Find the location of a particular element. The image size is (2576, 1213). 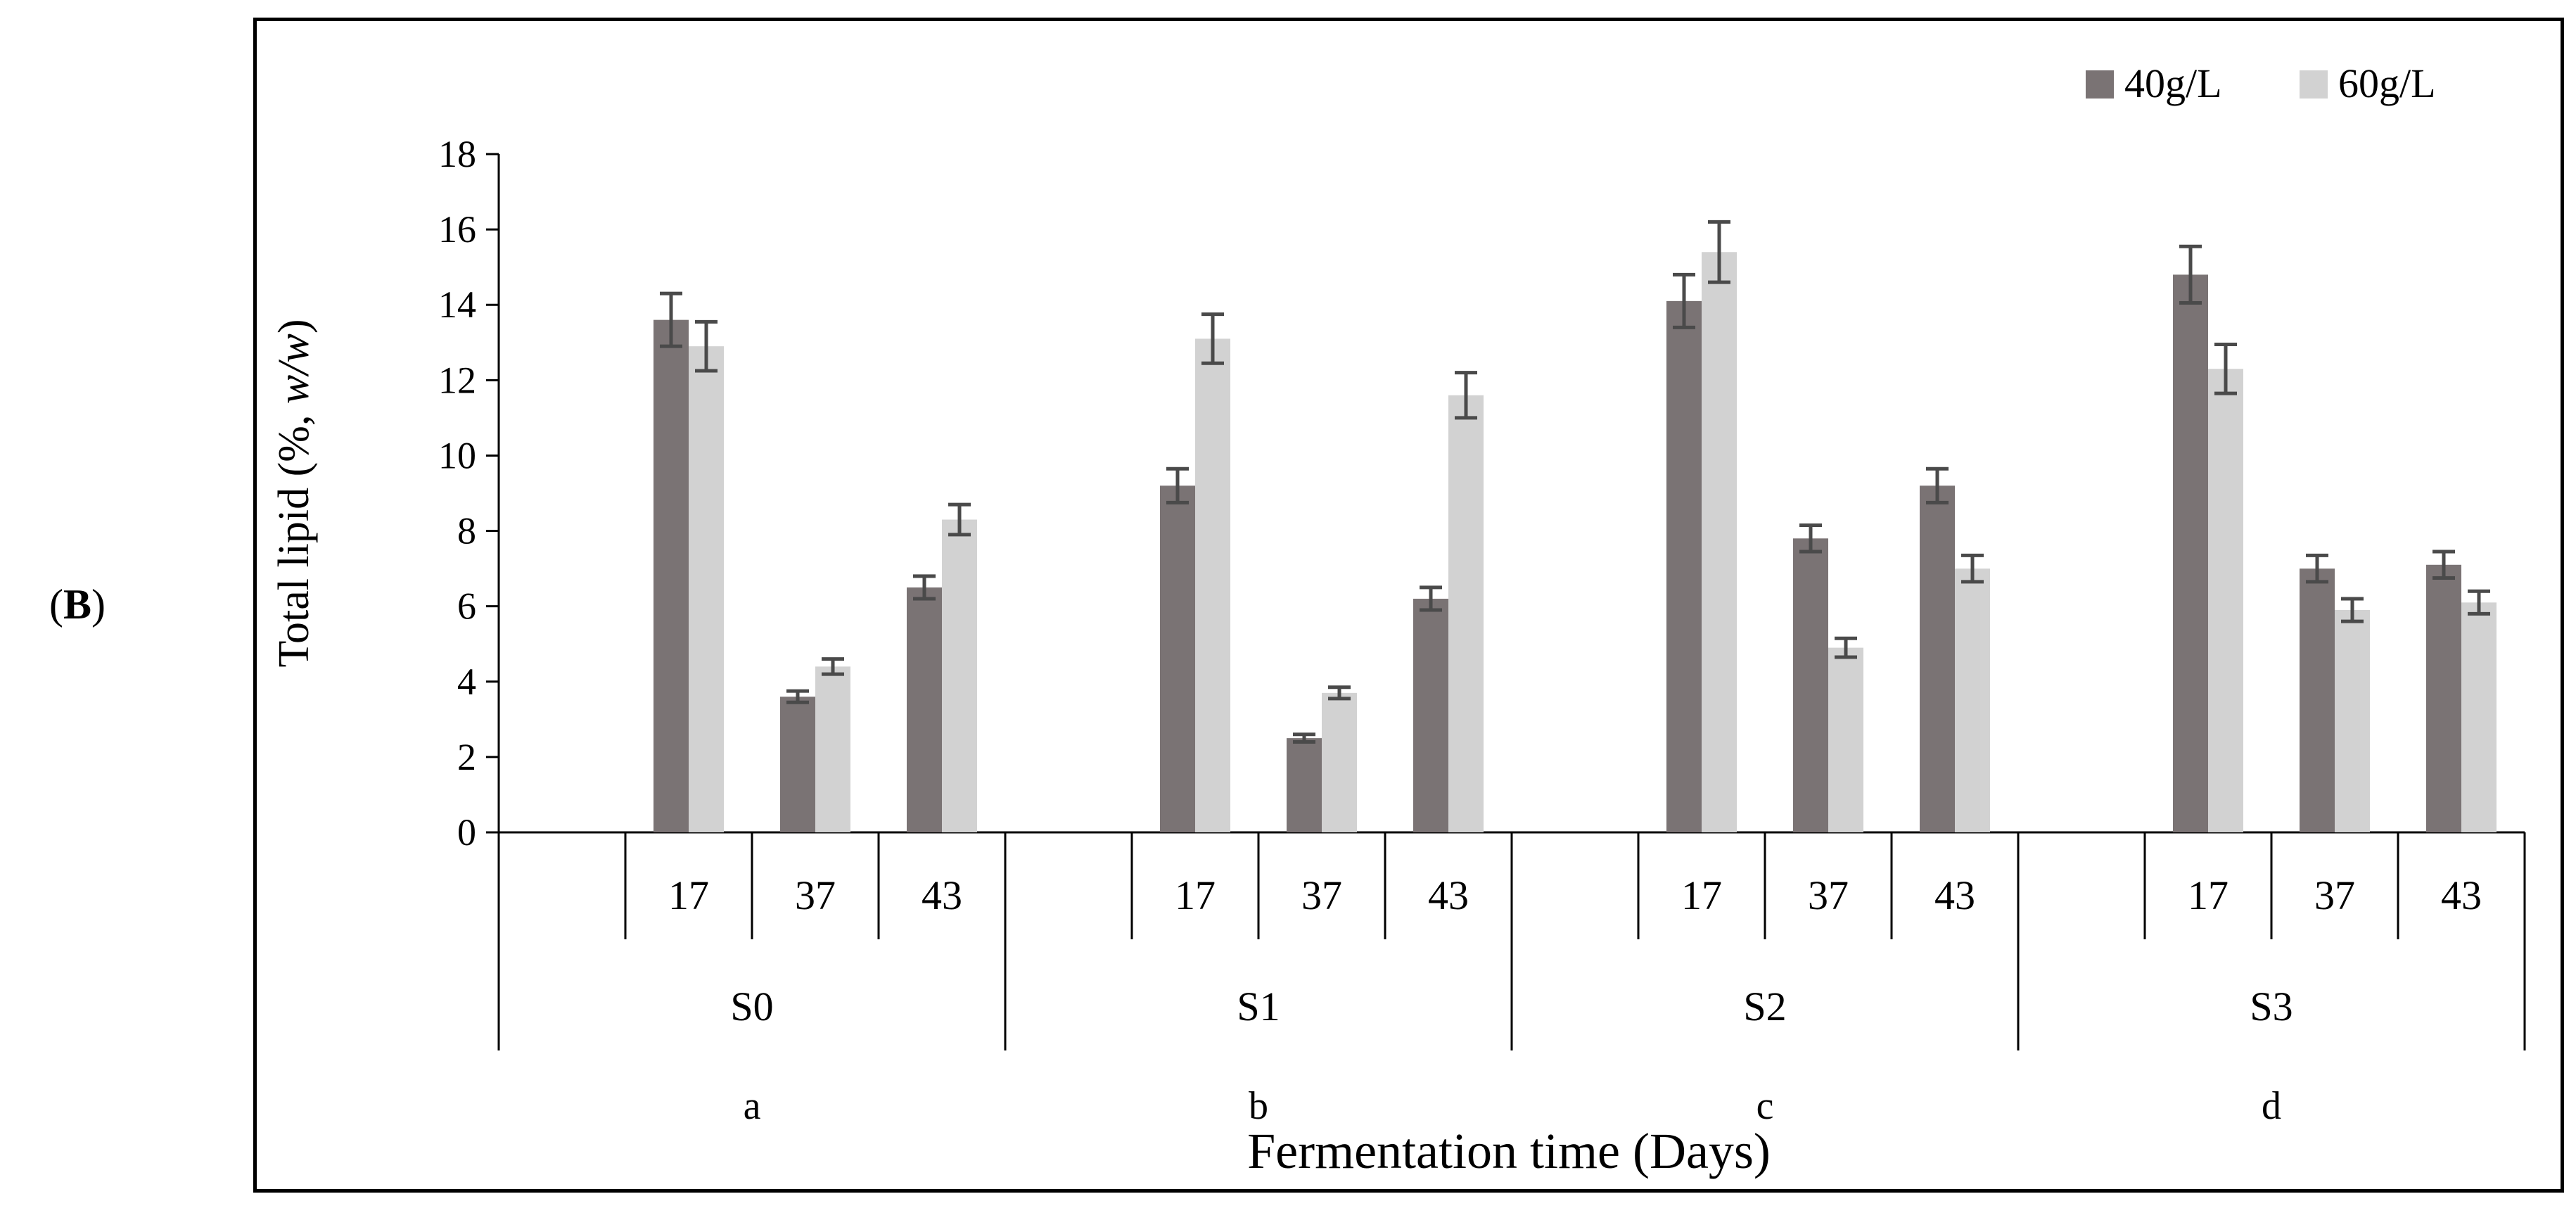

y-tick-label: 0 is located at coordinates (466, 832).